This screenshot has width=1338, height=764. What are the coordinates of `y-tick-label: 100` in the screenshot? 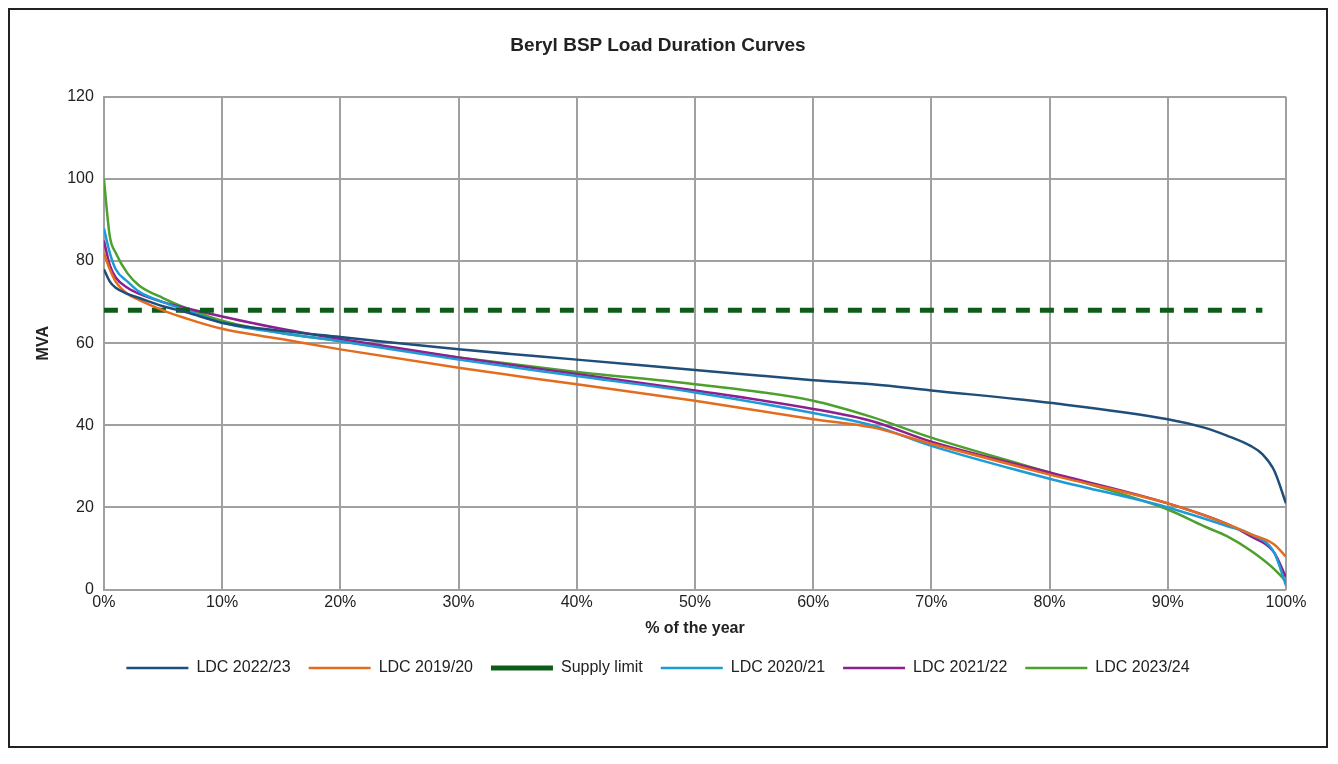 It's located at (80, 178).